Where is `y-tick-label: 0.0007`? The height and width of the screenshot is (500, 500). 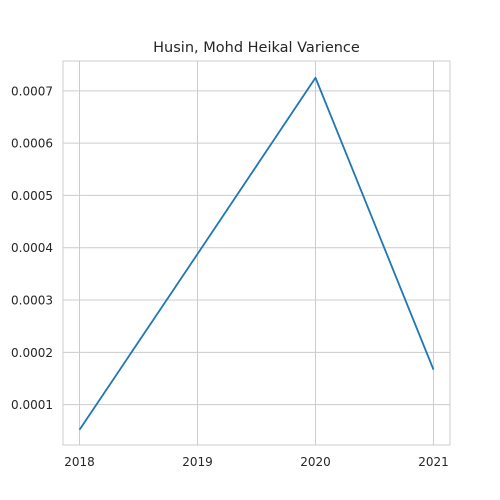
y-tick-label: 0.0007 is located at coordinates (32, 91).